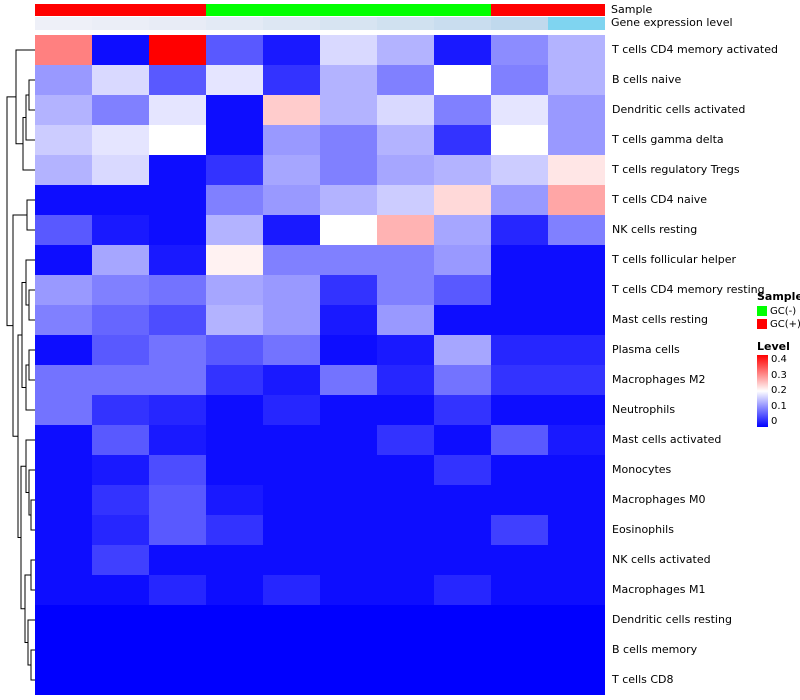 This screenshot has height=700, width=800. I want to click on row-label: T cells follicular helper, so click(674, 259).